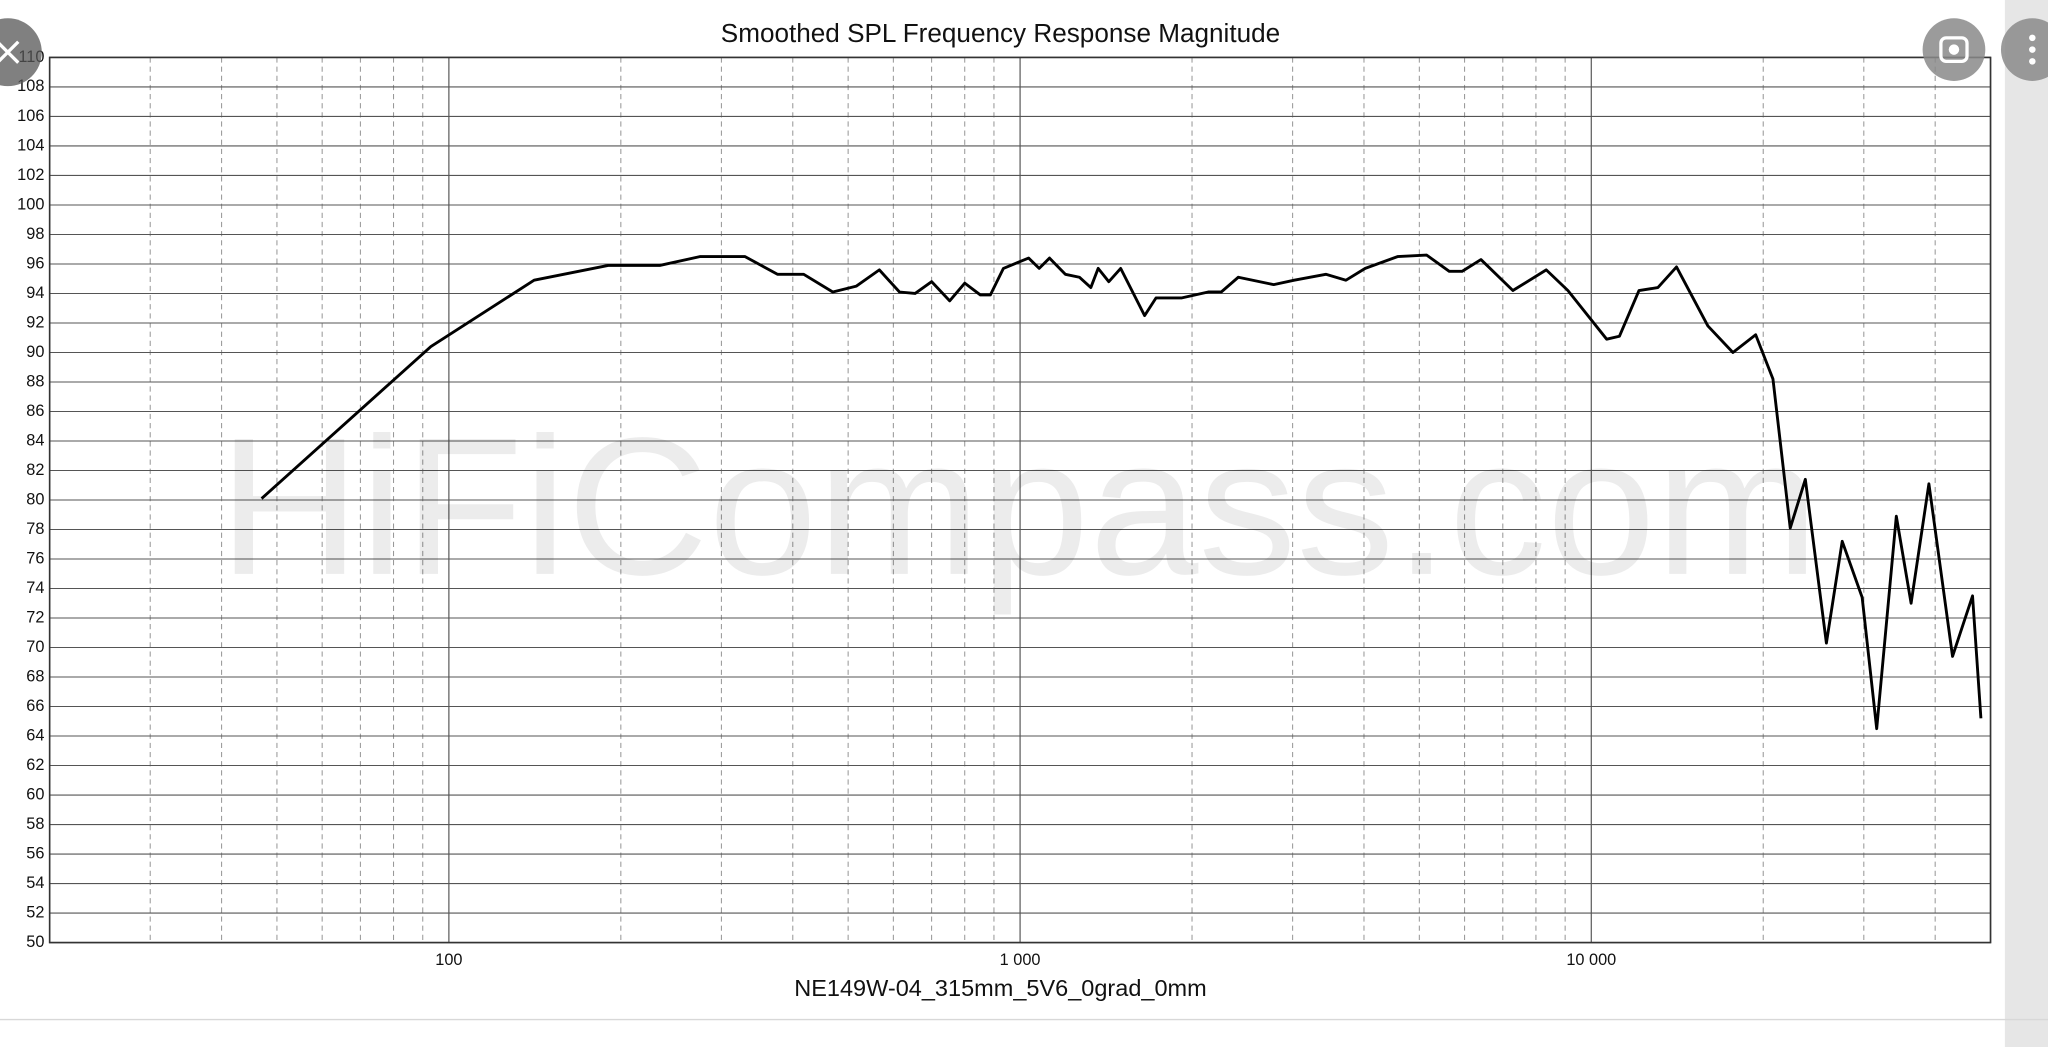 Image resolution: width=2048 pixels, height=1047 pixels. I want to click on y-tick-label: 72, so click(35, 617).